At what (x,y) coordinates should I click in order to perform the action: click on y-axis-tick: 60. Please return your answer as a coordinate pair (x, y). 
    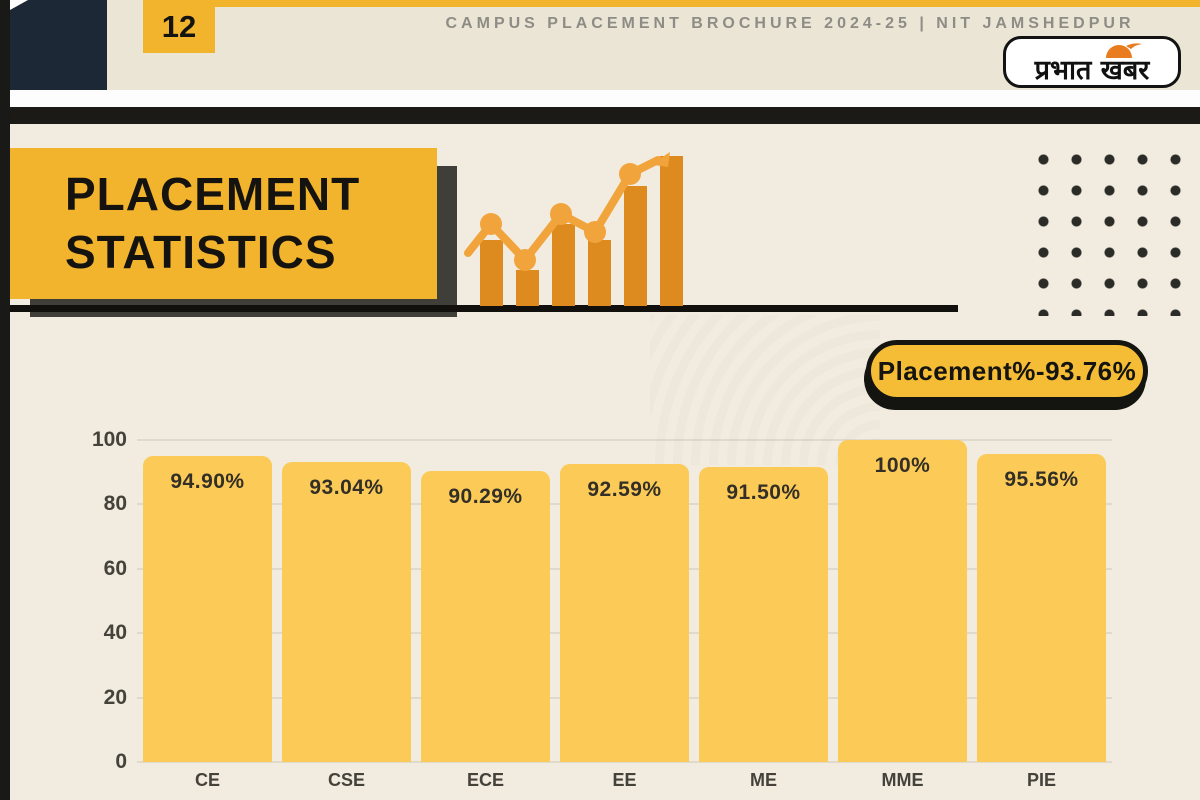
    Looking at the image, I should click on (115, 568).